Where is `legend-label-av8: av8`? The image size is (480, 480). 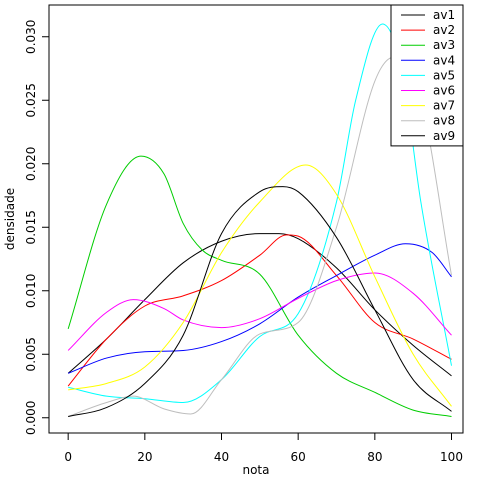
legend-label-av8: av8 is located at coordinates (444, 121).